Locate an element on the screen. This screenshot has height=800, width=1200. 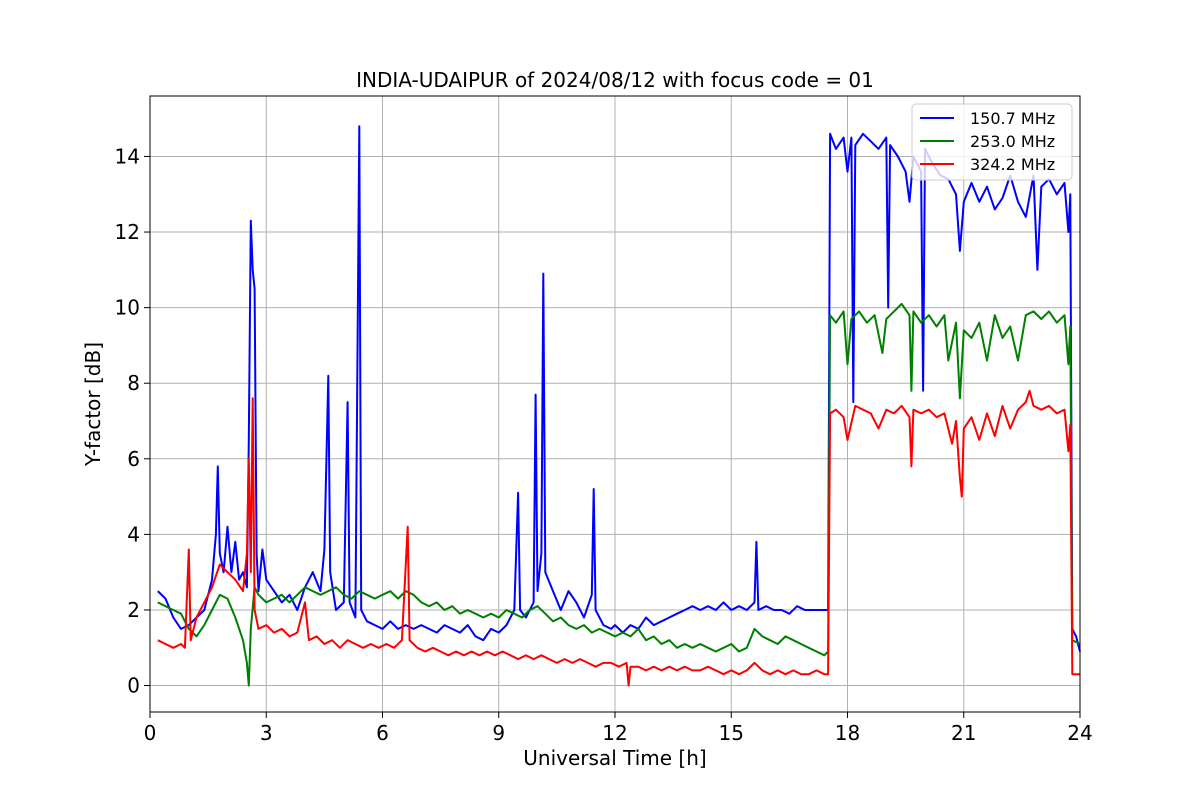
x-tick-label-7: 21 is located at coordinates (963, 733).